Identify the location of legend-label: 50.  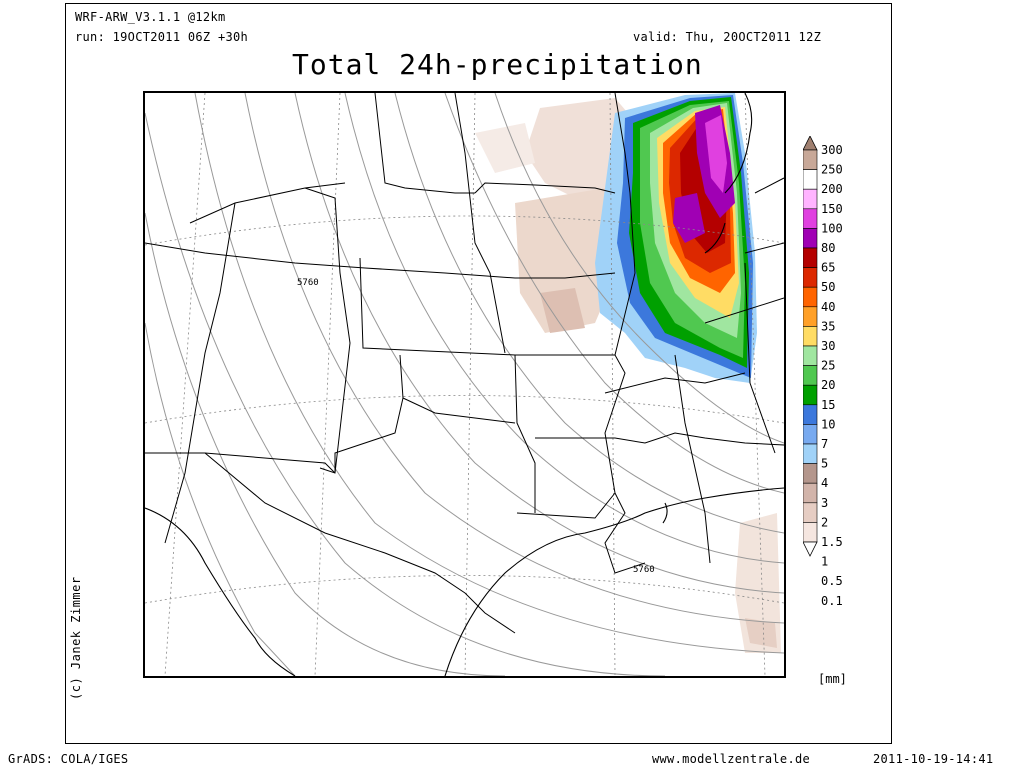
(828, 287).